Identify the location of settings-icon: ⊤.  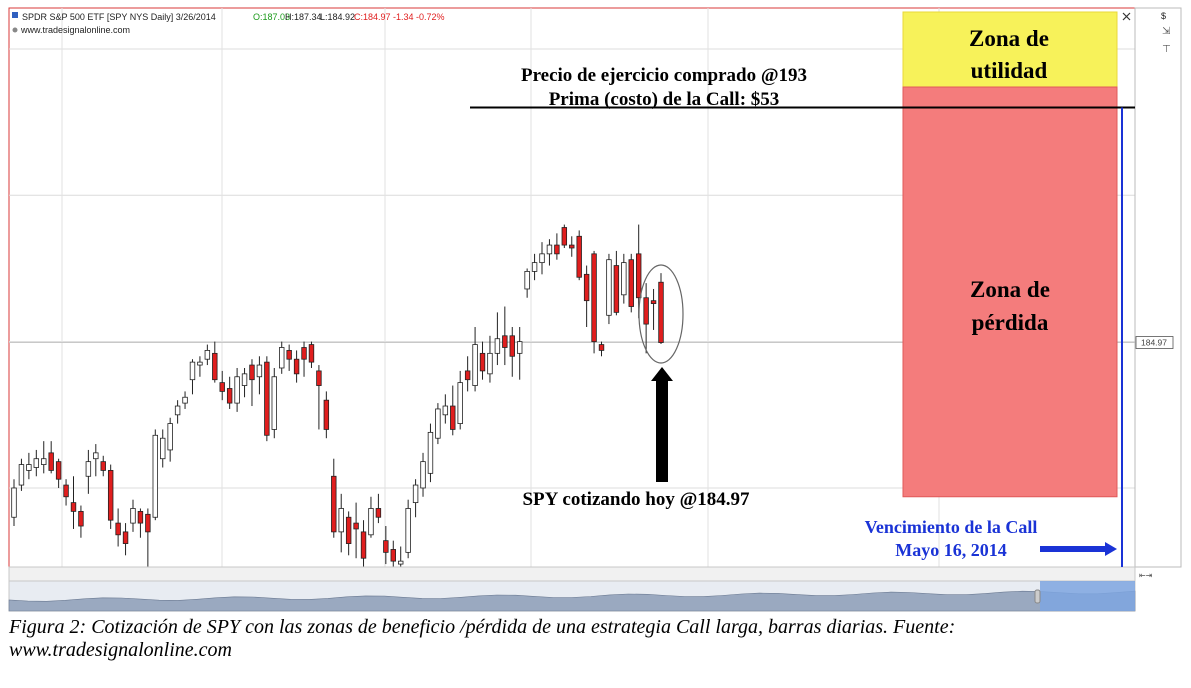
(1166, 49).